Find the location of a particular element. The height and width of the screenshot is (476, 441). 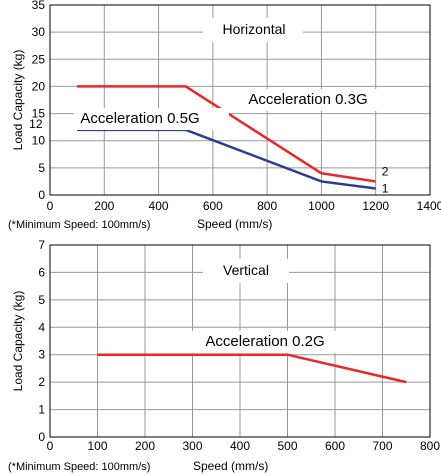

horizontal-x-tick-label: 800 is located at coordinates (267, 206).